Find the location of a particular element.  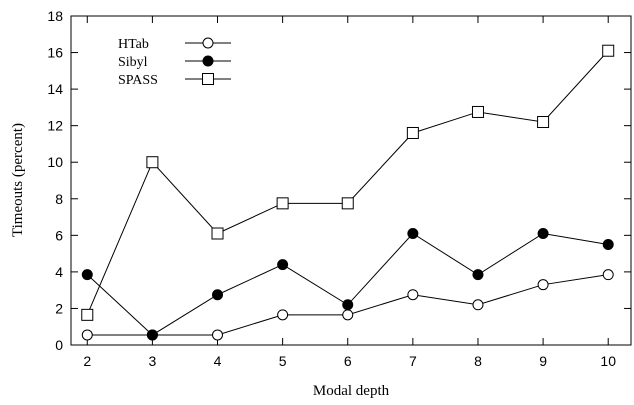

legend-label: Sibyl is located at coordinates (133, 62).